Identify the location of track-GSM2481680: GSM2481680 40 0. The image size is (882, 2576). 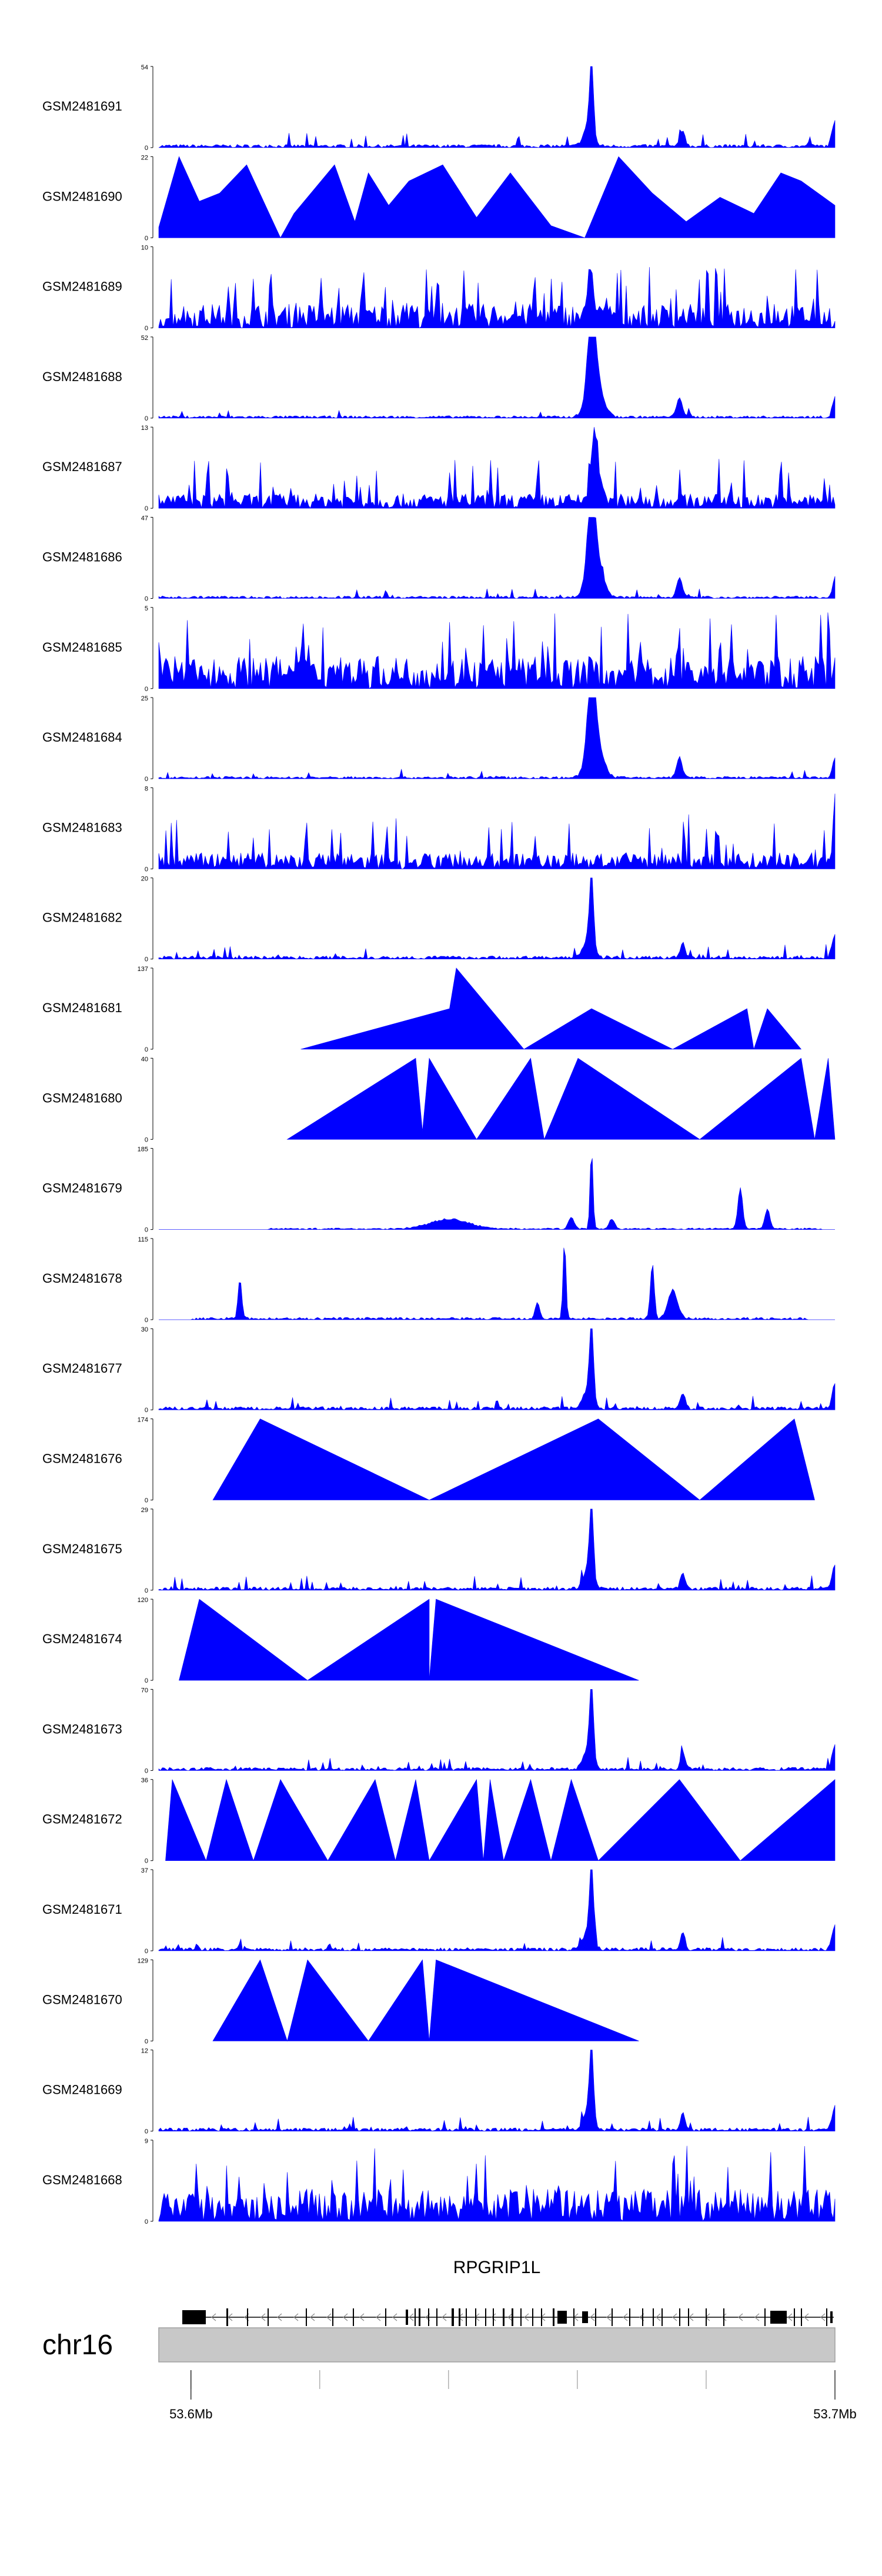
(439, 1099).